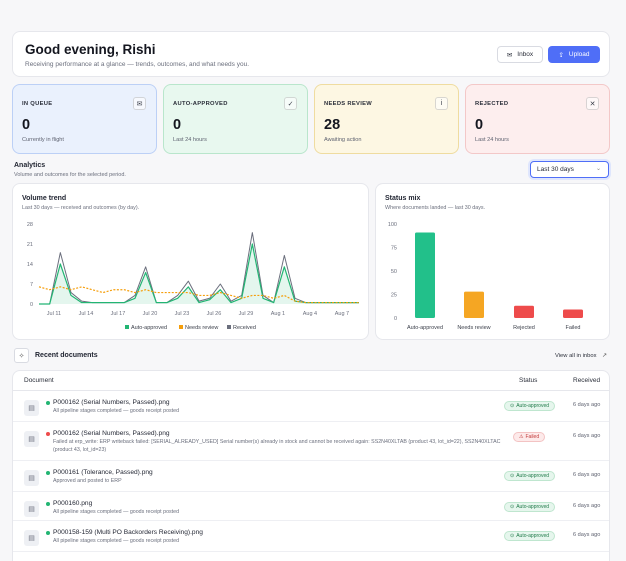 The image size is (626, 561). What do you see at coordinates (30, 265) in the screenshot?
I see `y-tick-label: 14` at bounding box center [30, 265].